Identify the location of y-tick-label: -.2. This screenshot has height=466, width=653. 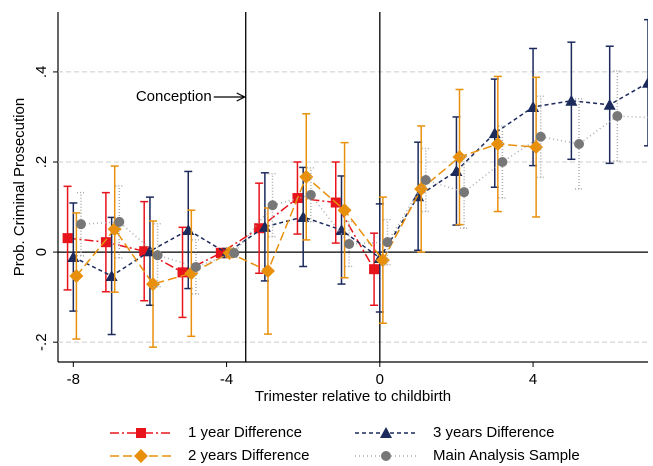
(41, 342).